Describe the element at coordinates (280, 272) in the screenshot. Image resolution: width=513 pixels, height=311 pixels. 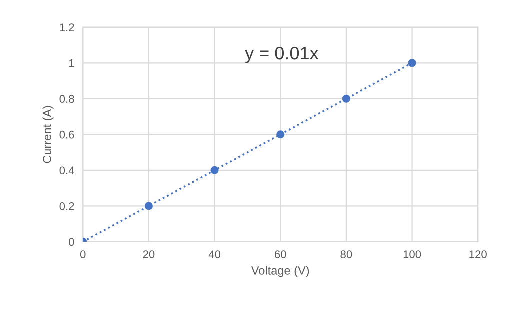
I see `x-axis-title: Voltage (V)` at that location.